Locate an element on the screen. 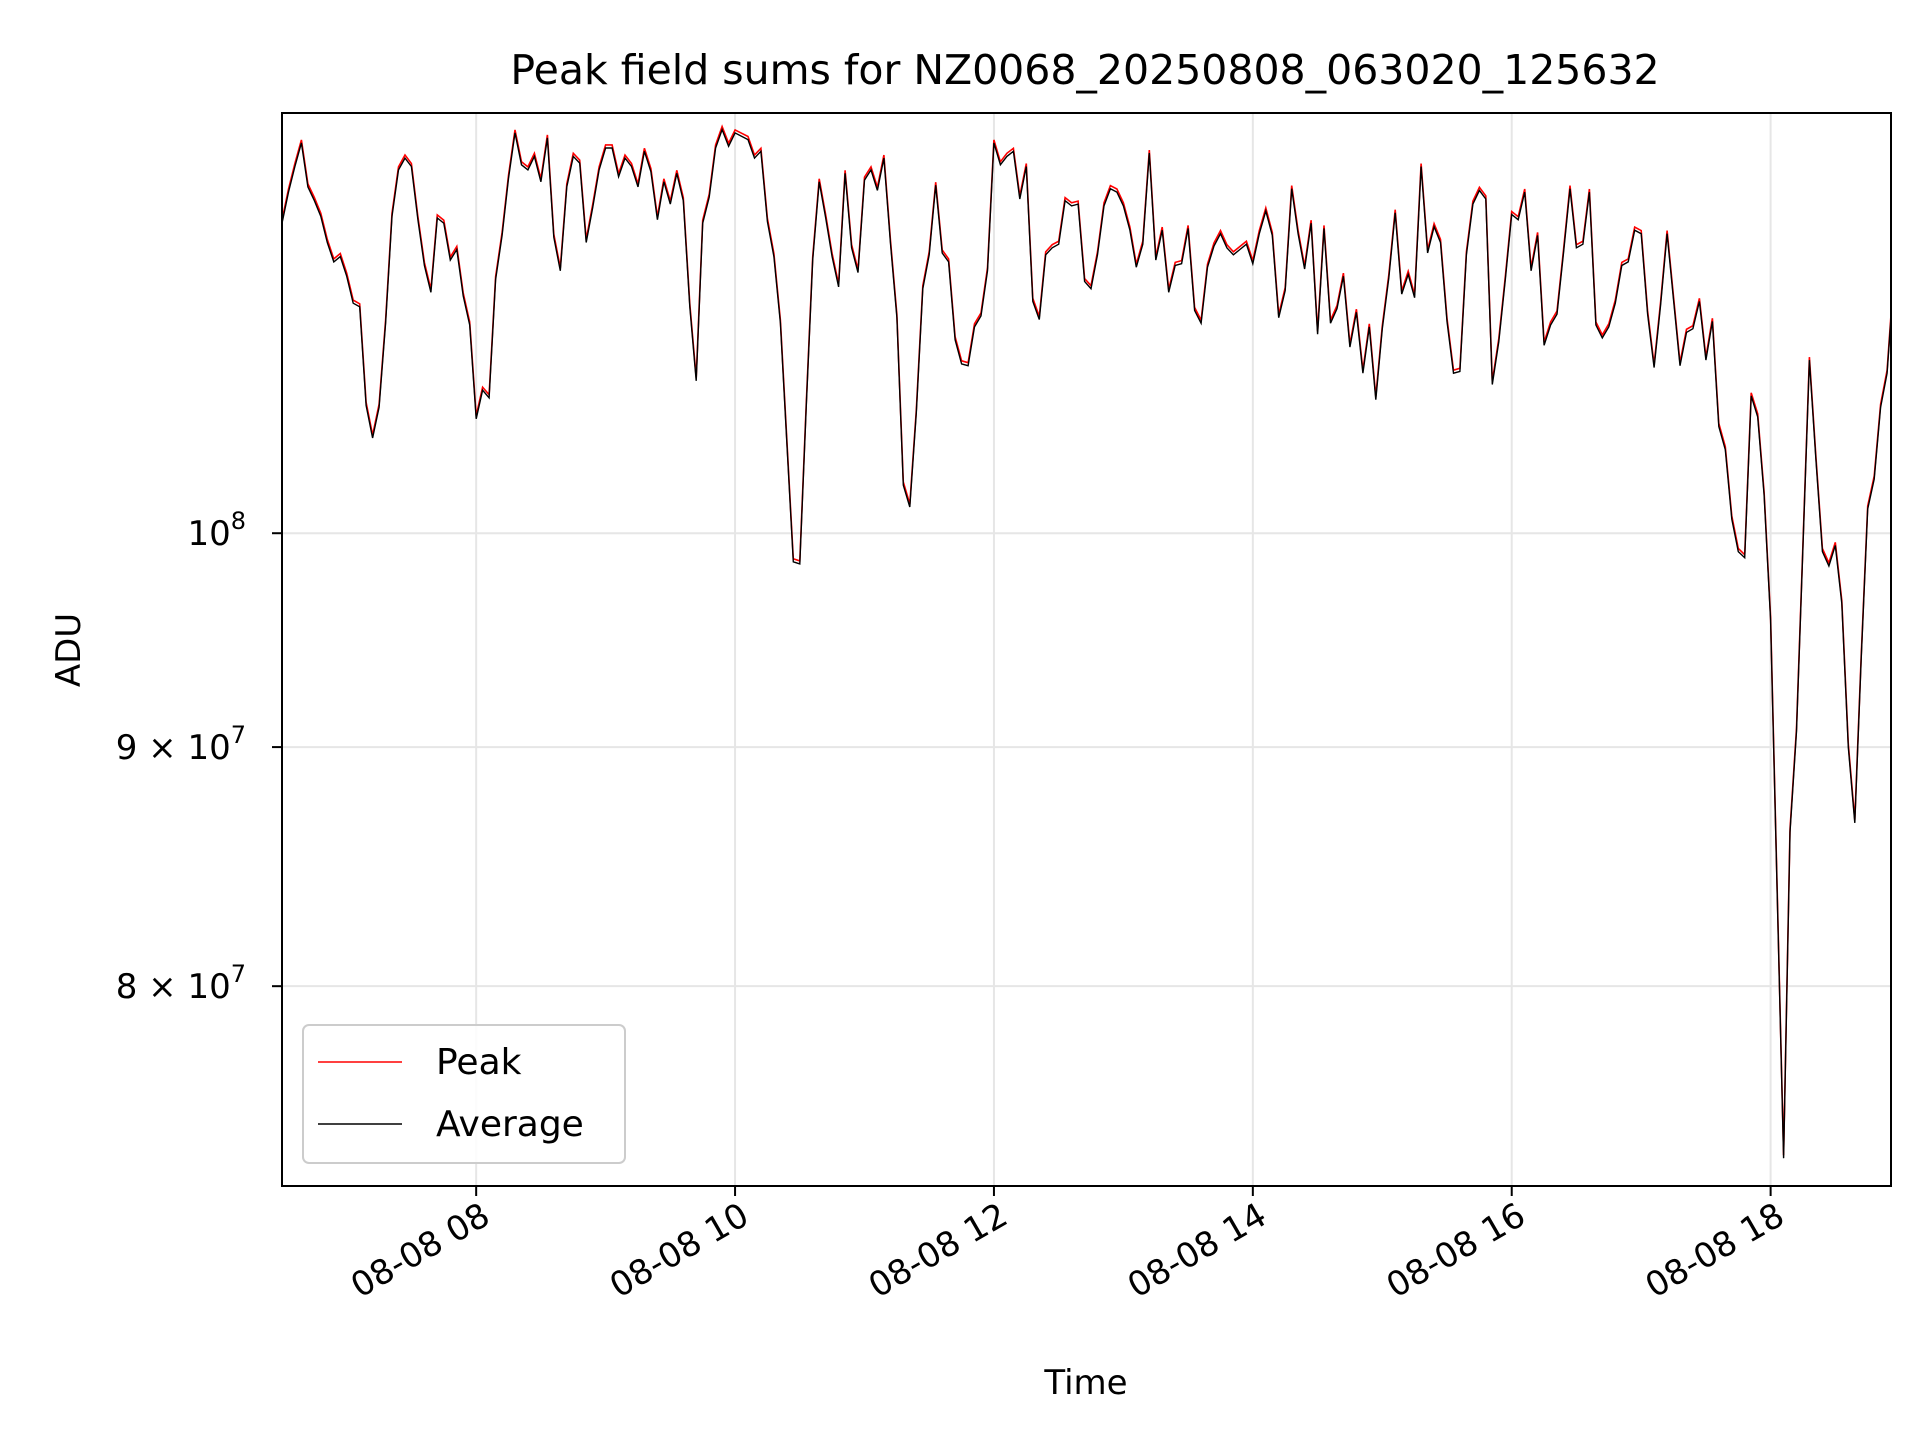 This screenshot has height=1440, width=1920. legend-box is located at coordinates (464, 1094).